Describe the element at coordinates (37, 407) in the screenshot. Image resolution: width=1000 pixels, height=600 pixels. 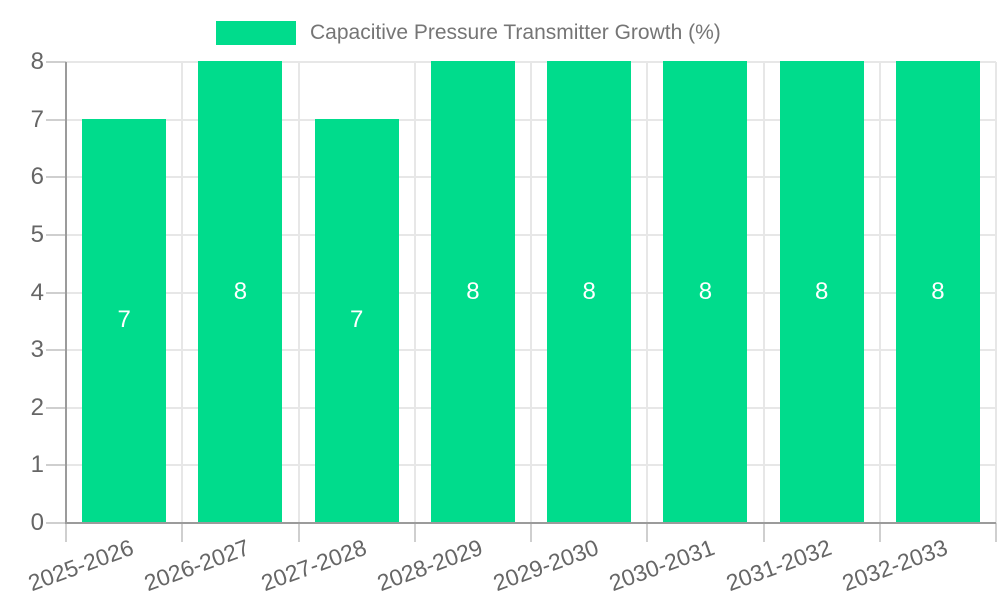
I see `y-axis-tick-label: 2` at that location.